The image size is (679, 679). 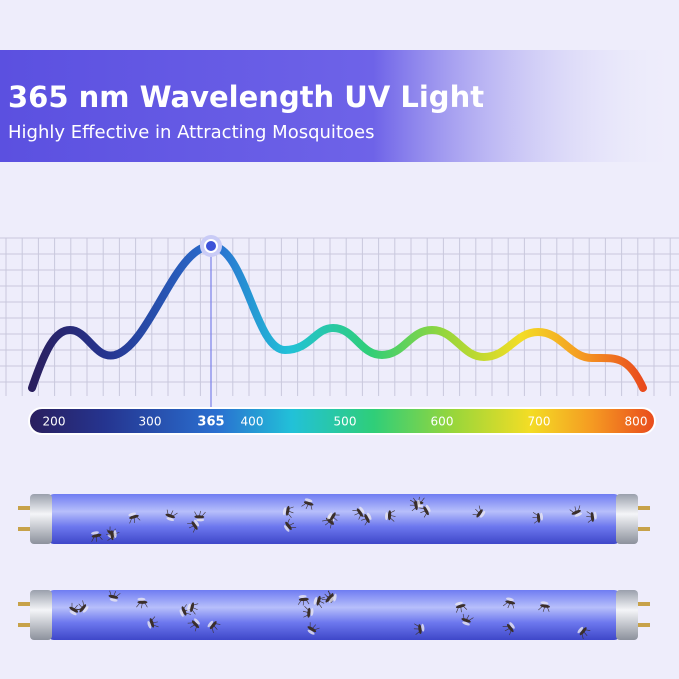 I want to click on spectrum-labels: 200 300 365 400 500 600 700 800, so click(x=345, y=422).